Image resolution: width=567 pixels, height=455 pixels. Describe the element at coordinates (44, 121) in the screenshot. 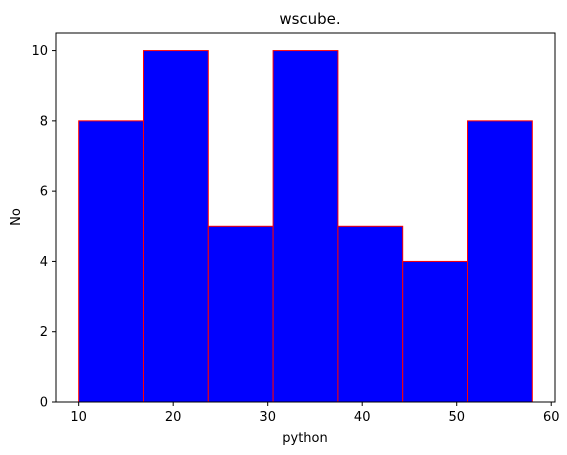

I see `y-tick-label: 8` at that location.